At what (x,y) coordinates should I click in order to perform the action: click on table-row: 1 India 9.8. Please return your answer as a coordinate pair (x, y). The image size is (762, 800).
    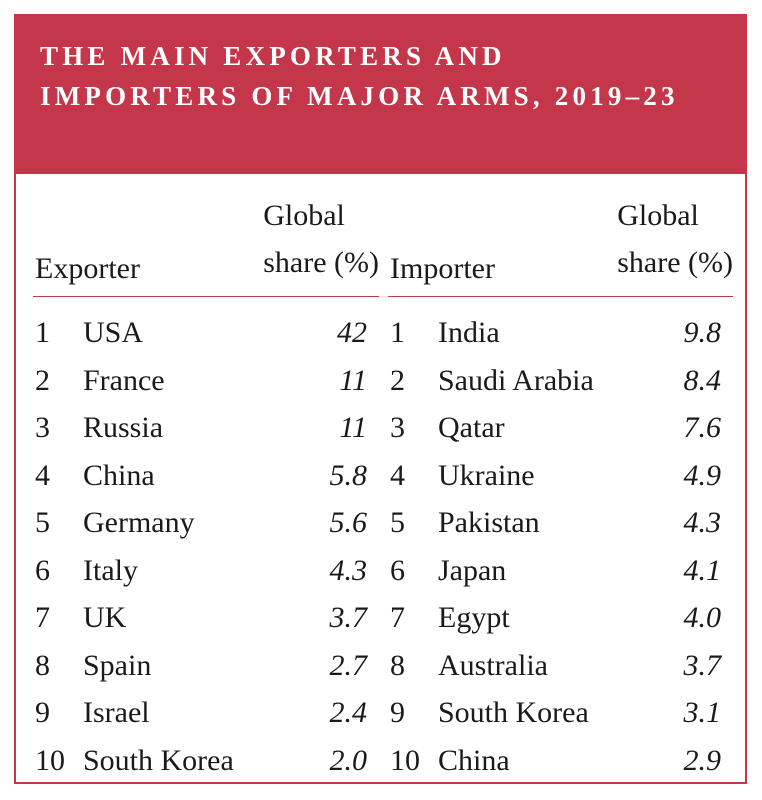
    Looking at the image, I should click on (560, 333).